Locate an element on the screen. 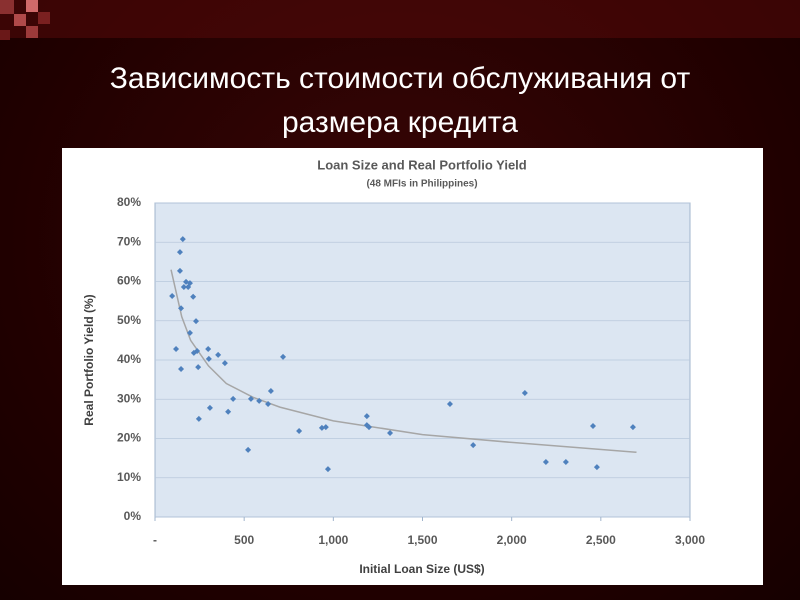  y-tick-label: 0% is located at coordinates (133, 516).